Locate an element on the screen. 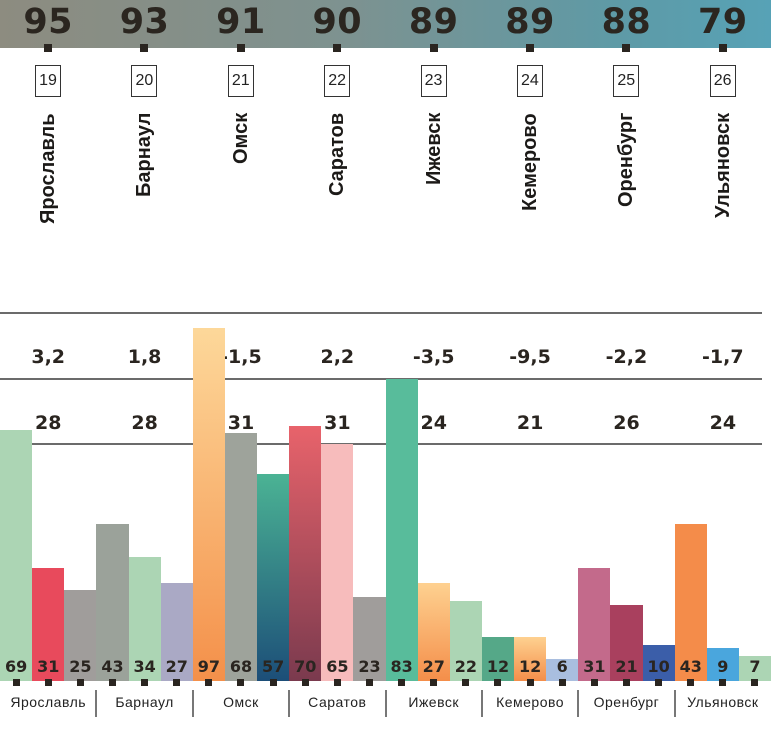  row-a-value: -2,2 is located at coordinates (626, 357).